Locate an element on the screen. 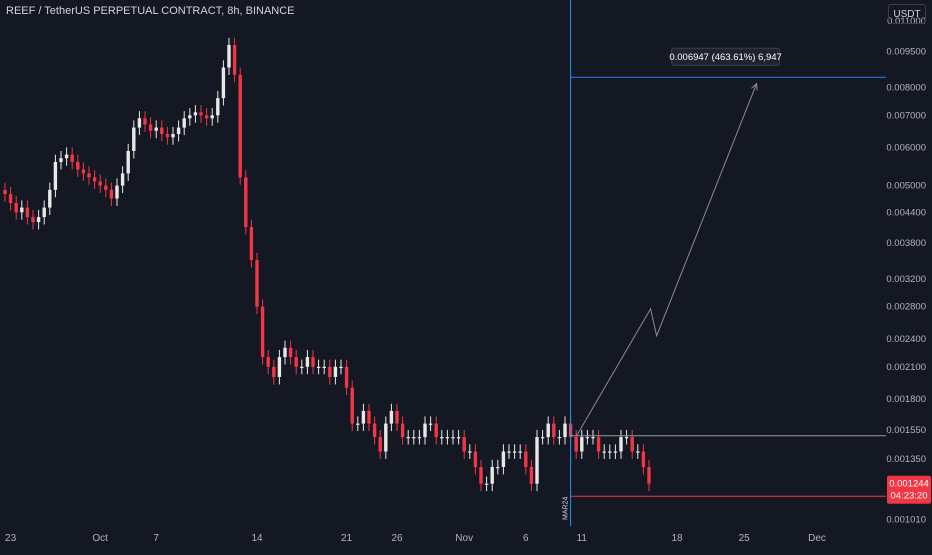 The height and width of the screenshot is (555, 932). time-axis: 23 Oct 7 14 21 26 Nov 6 11 18 25 Dec is located at coordinates (415, 538).